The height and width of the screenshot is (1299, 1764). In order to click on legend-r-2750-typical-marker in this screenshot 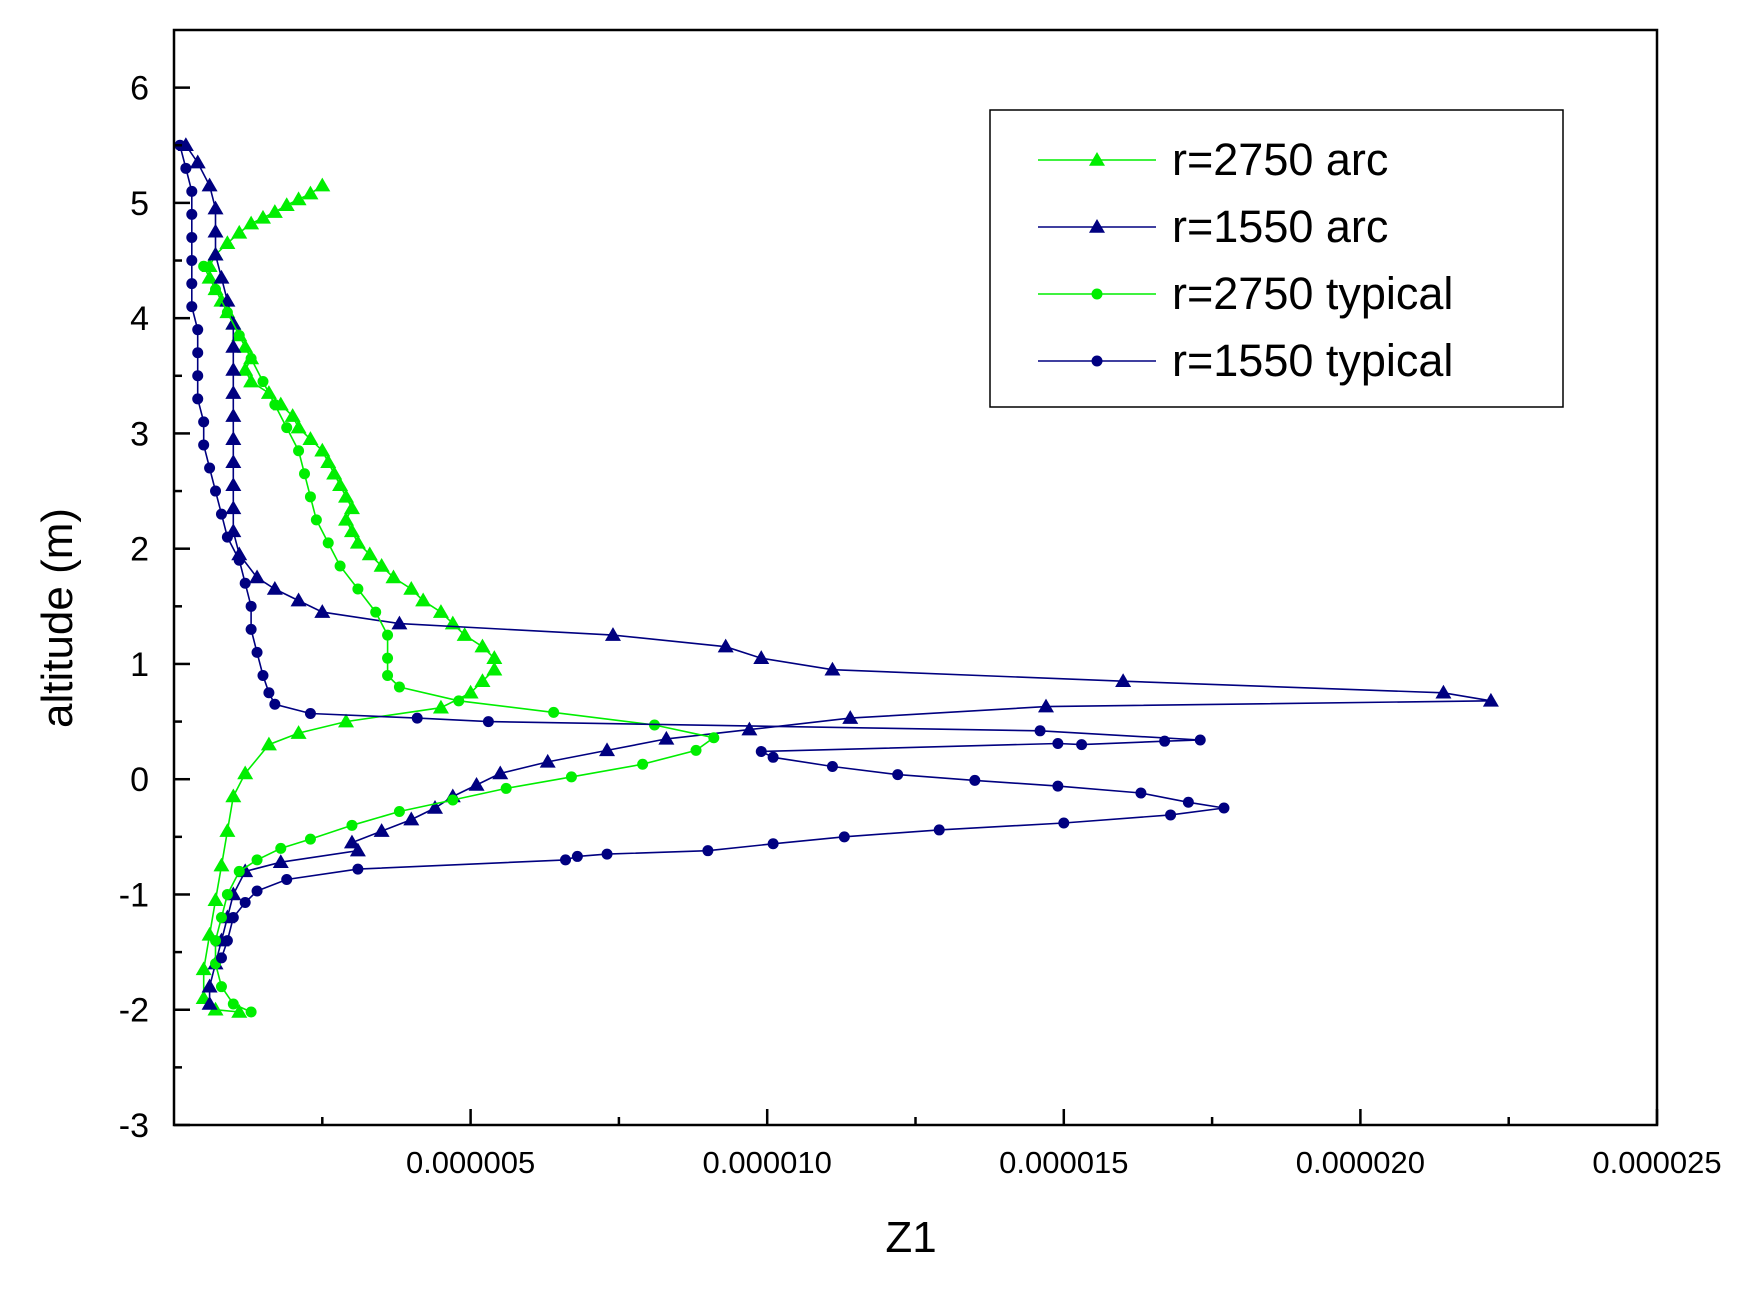, I will do `click(1097, 294)`.